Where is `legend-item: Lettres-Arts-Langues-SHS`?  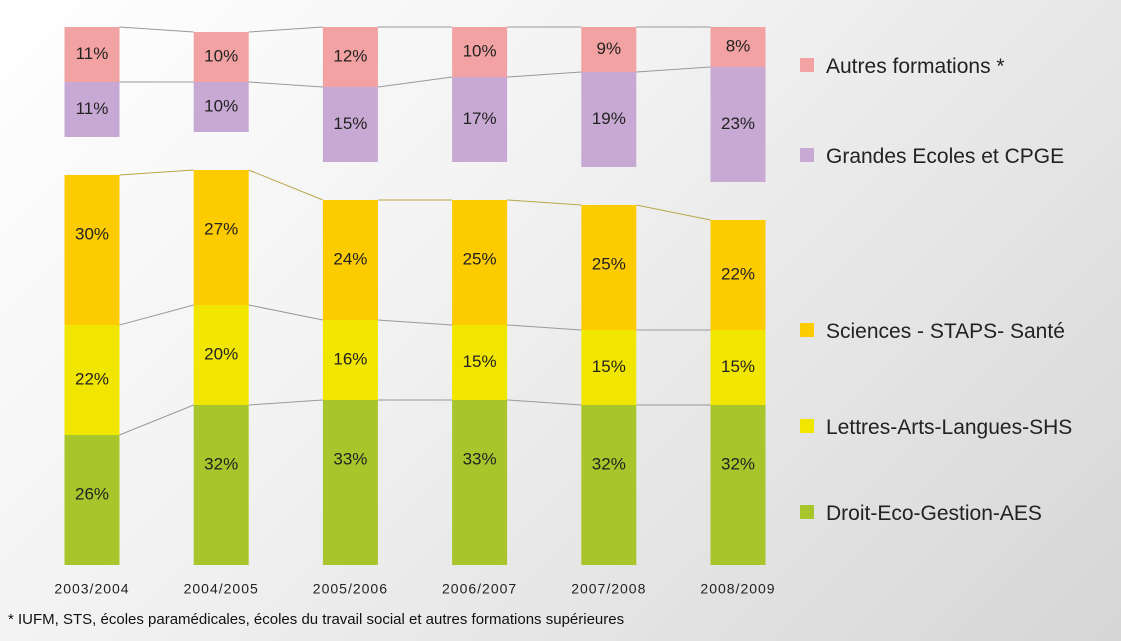 legend-item: Lettres-Arts-Langues-SHS is located at coordinates (960, 427).